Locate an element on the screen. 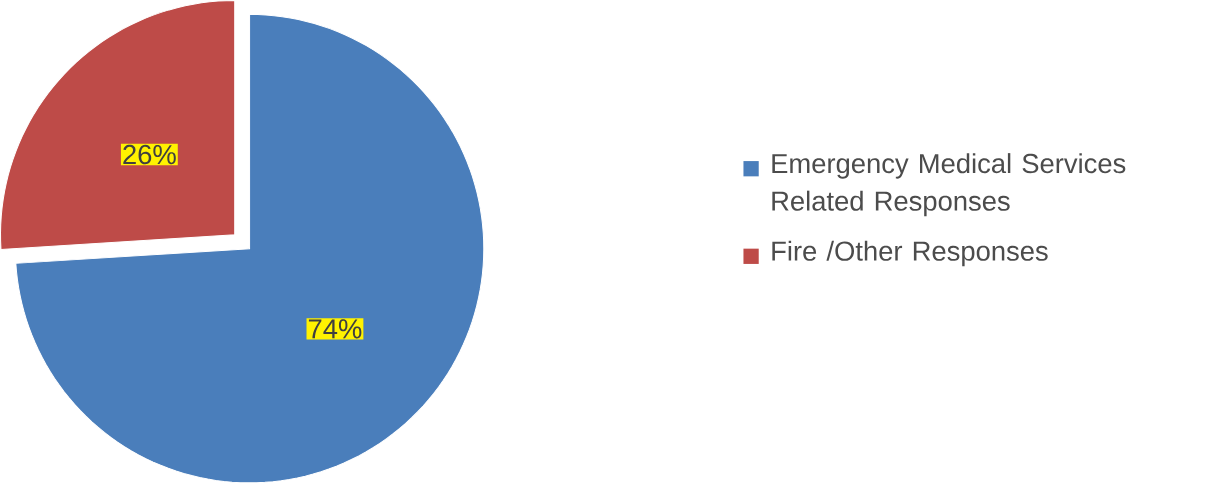  legend-label: Fire /Other Responses is located at coordinates (910, 253).